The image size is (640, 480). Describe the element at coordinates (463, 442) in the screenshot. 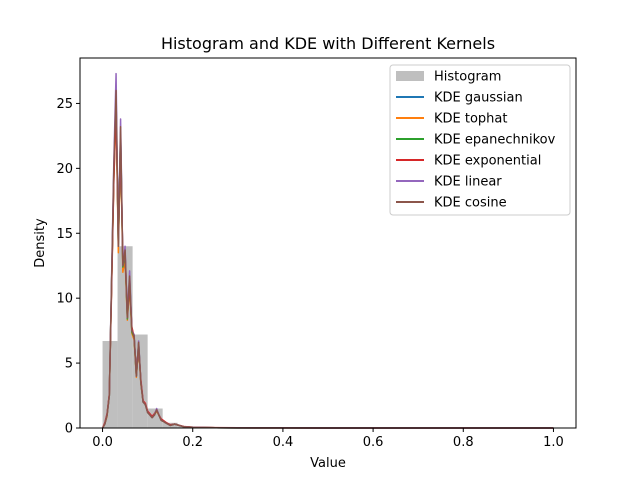

I see `x-tick-label: 0.8` at that location.